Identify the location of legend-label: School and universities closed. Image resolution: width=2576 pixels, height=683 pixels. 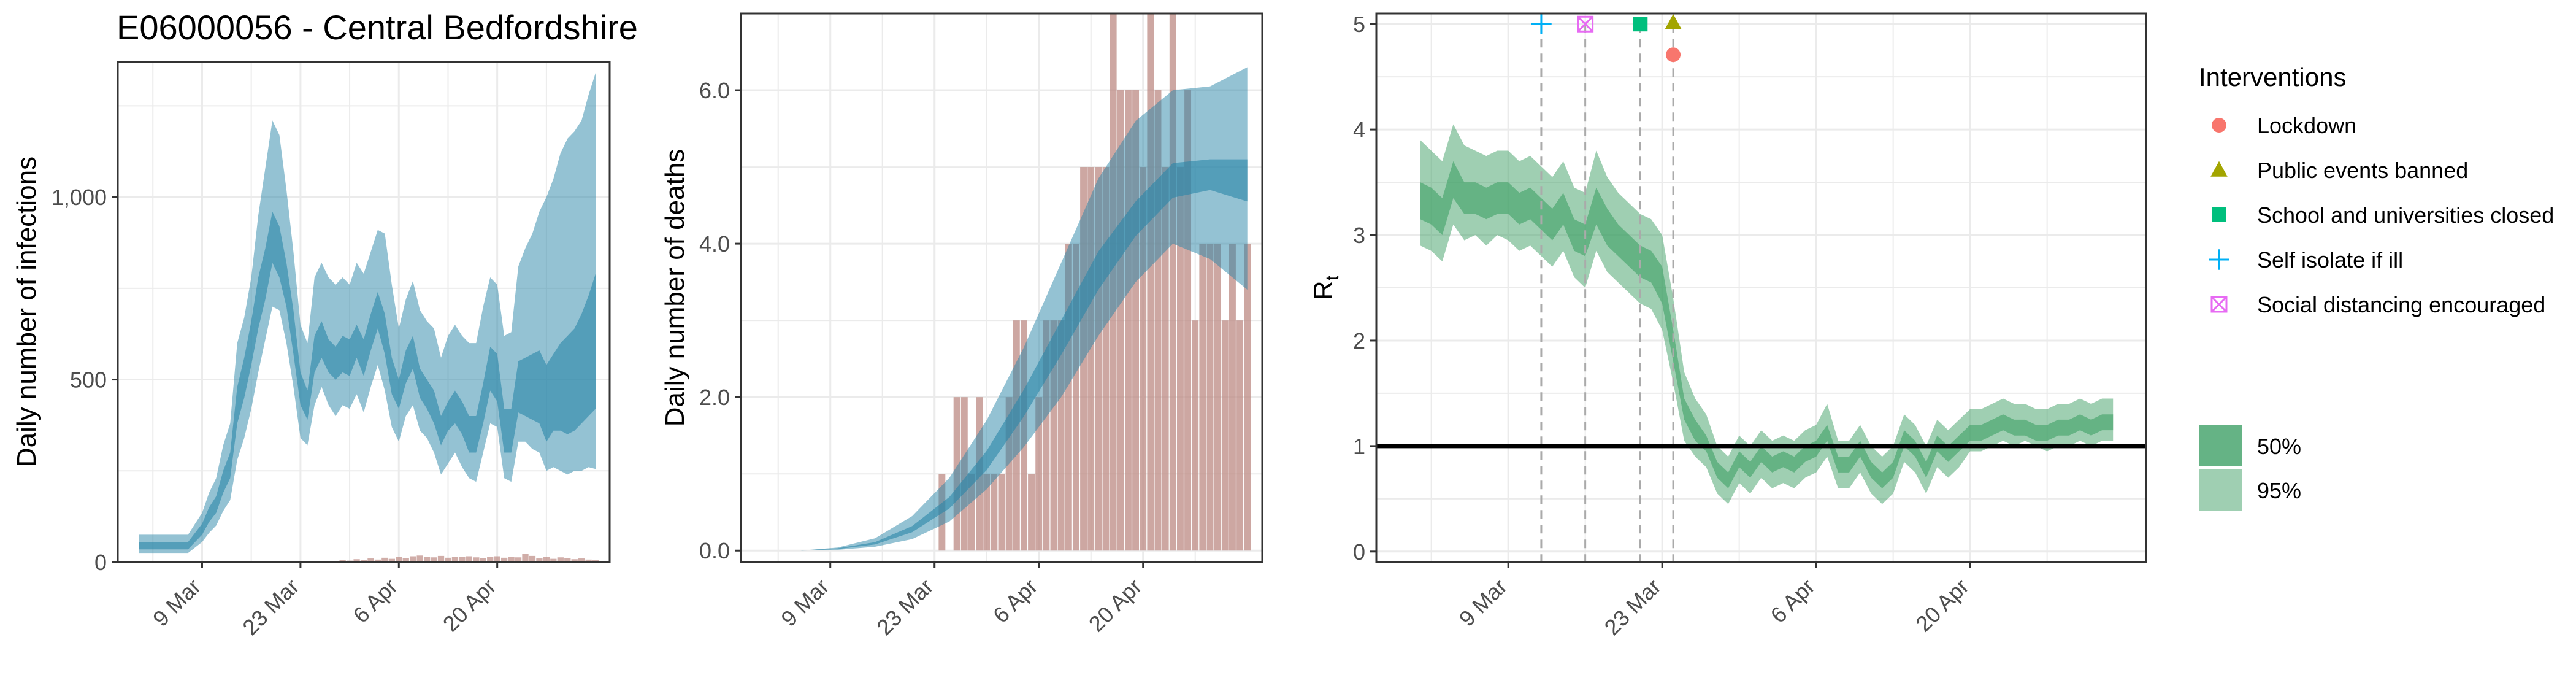
(2405, 216).